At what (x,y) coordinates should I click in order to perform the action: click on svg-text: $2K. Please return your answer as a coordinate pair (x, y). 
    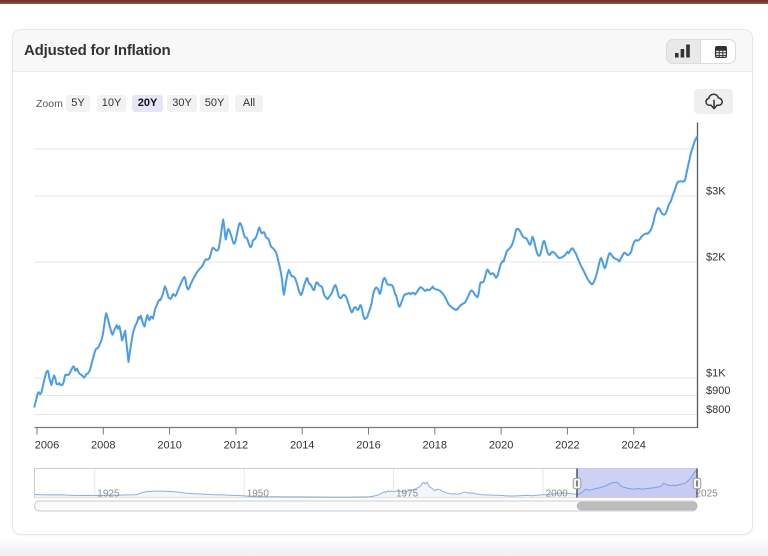
    Looking at the image, I should click on (716, 258).